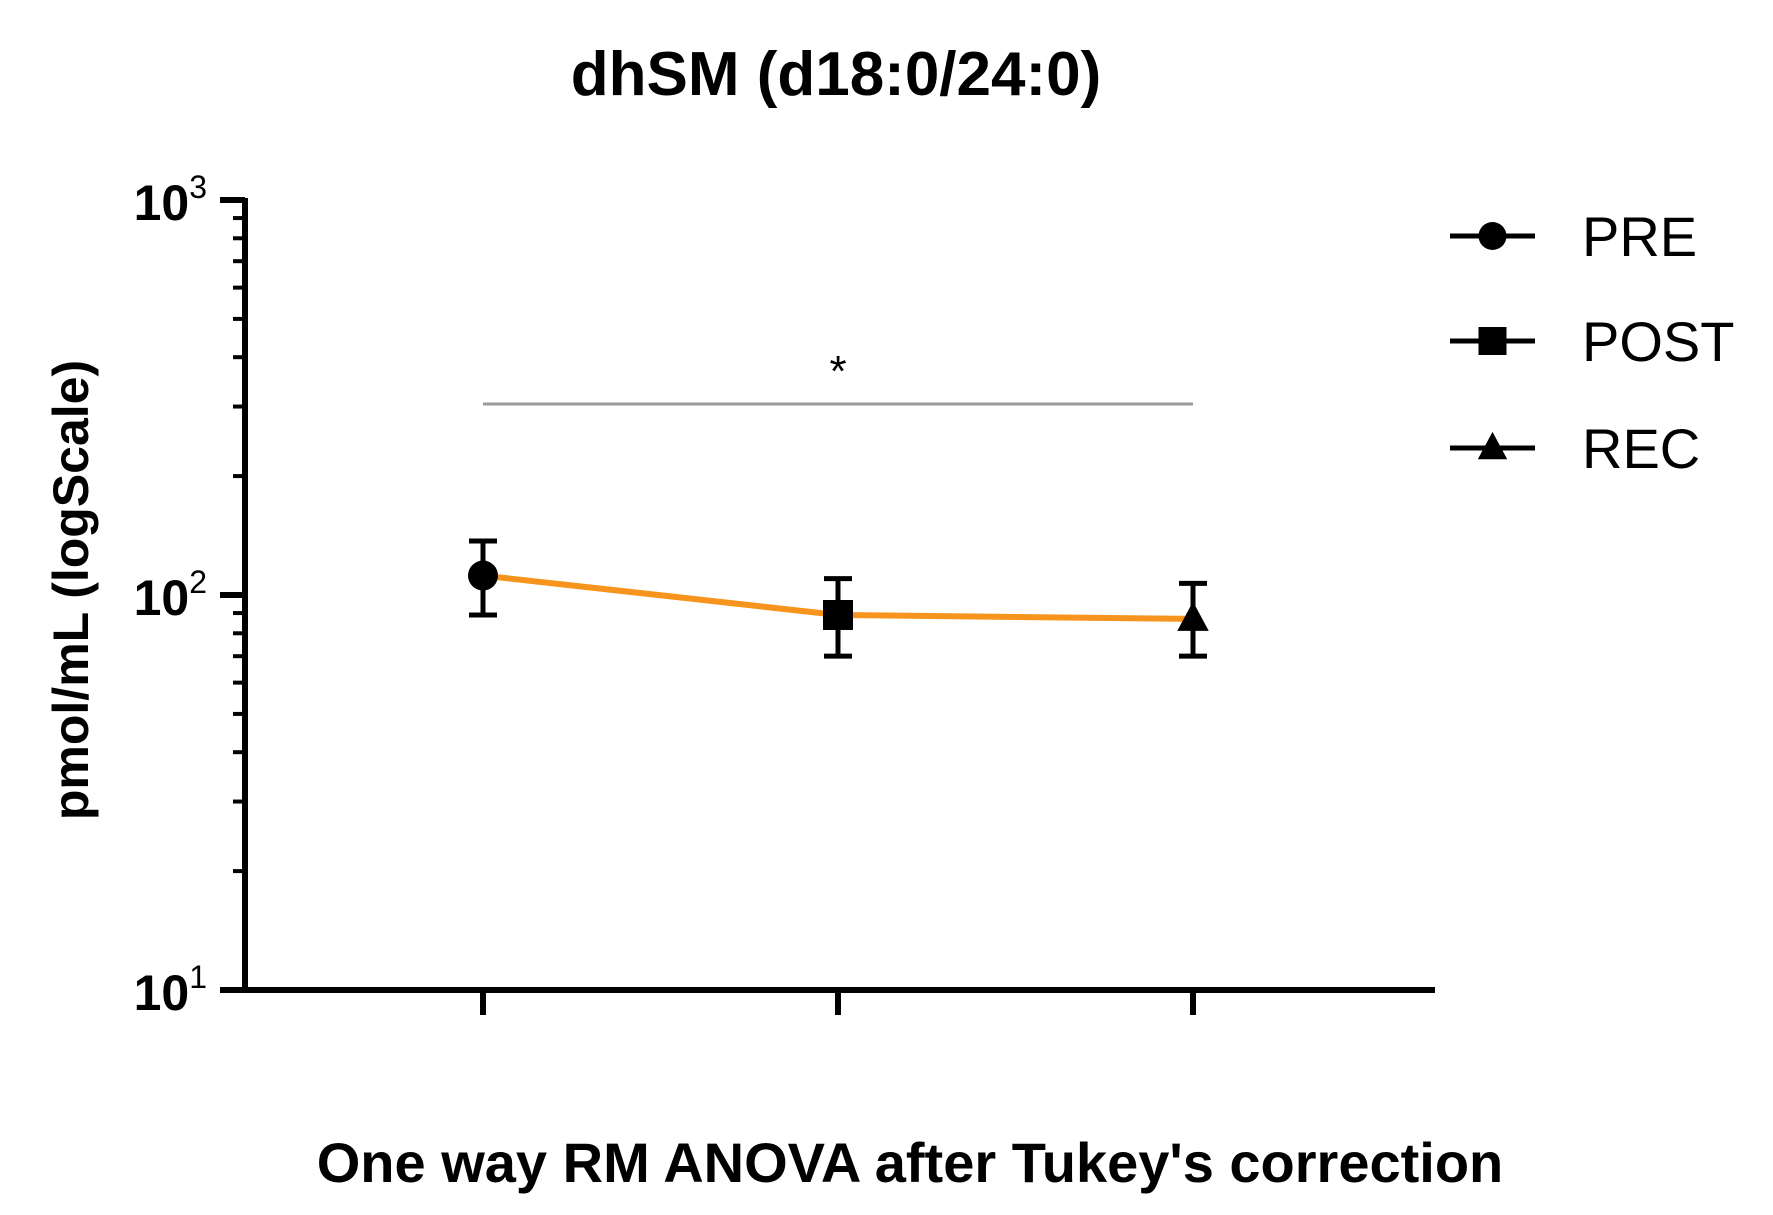  I want to click on legend-marker-post, so click(1492, 341).